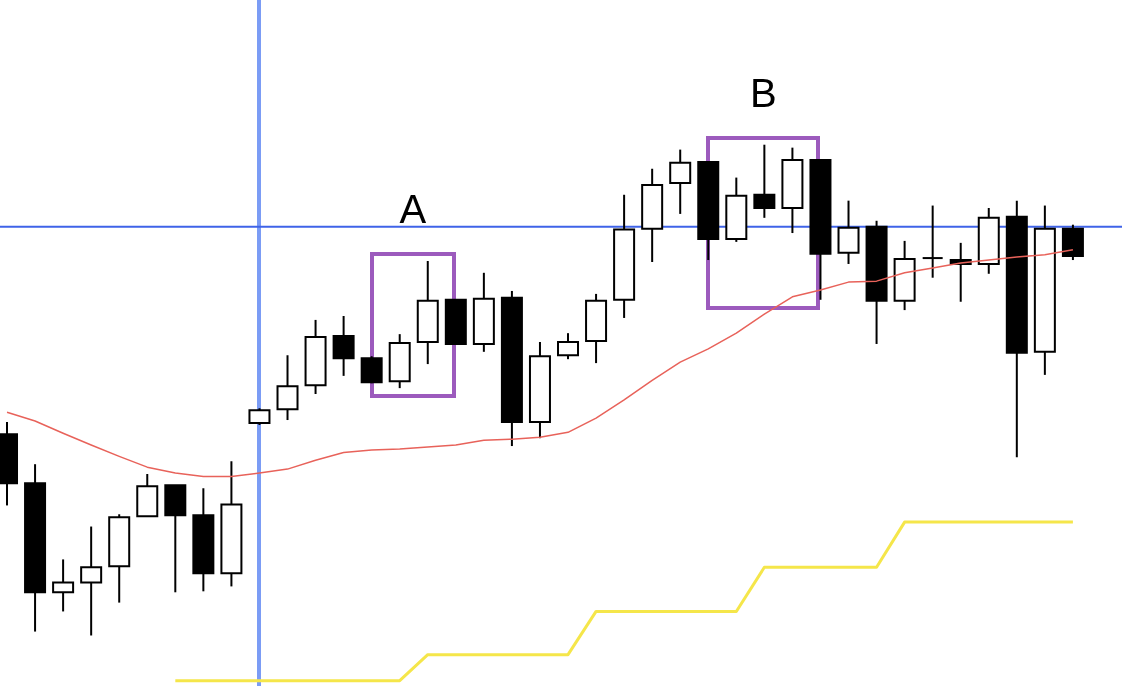 This screenshot has height=686, width=1122. I want to click on annotation: A, so click(413, 209).